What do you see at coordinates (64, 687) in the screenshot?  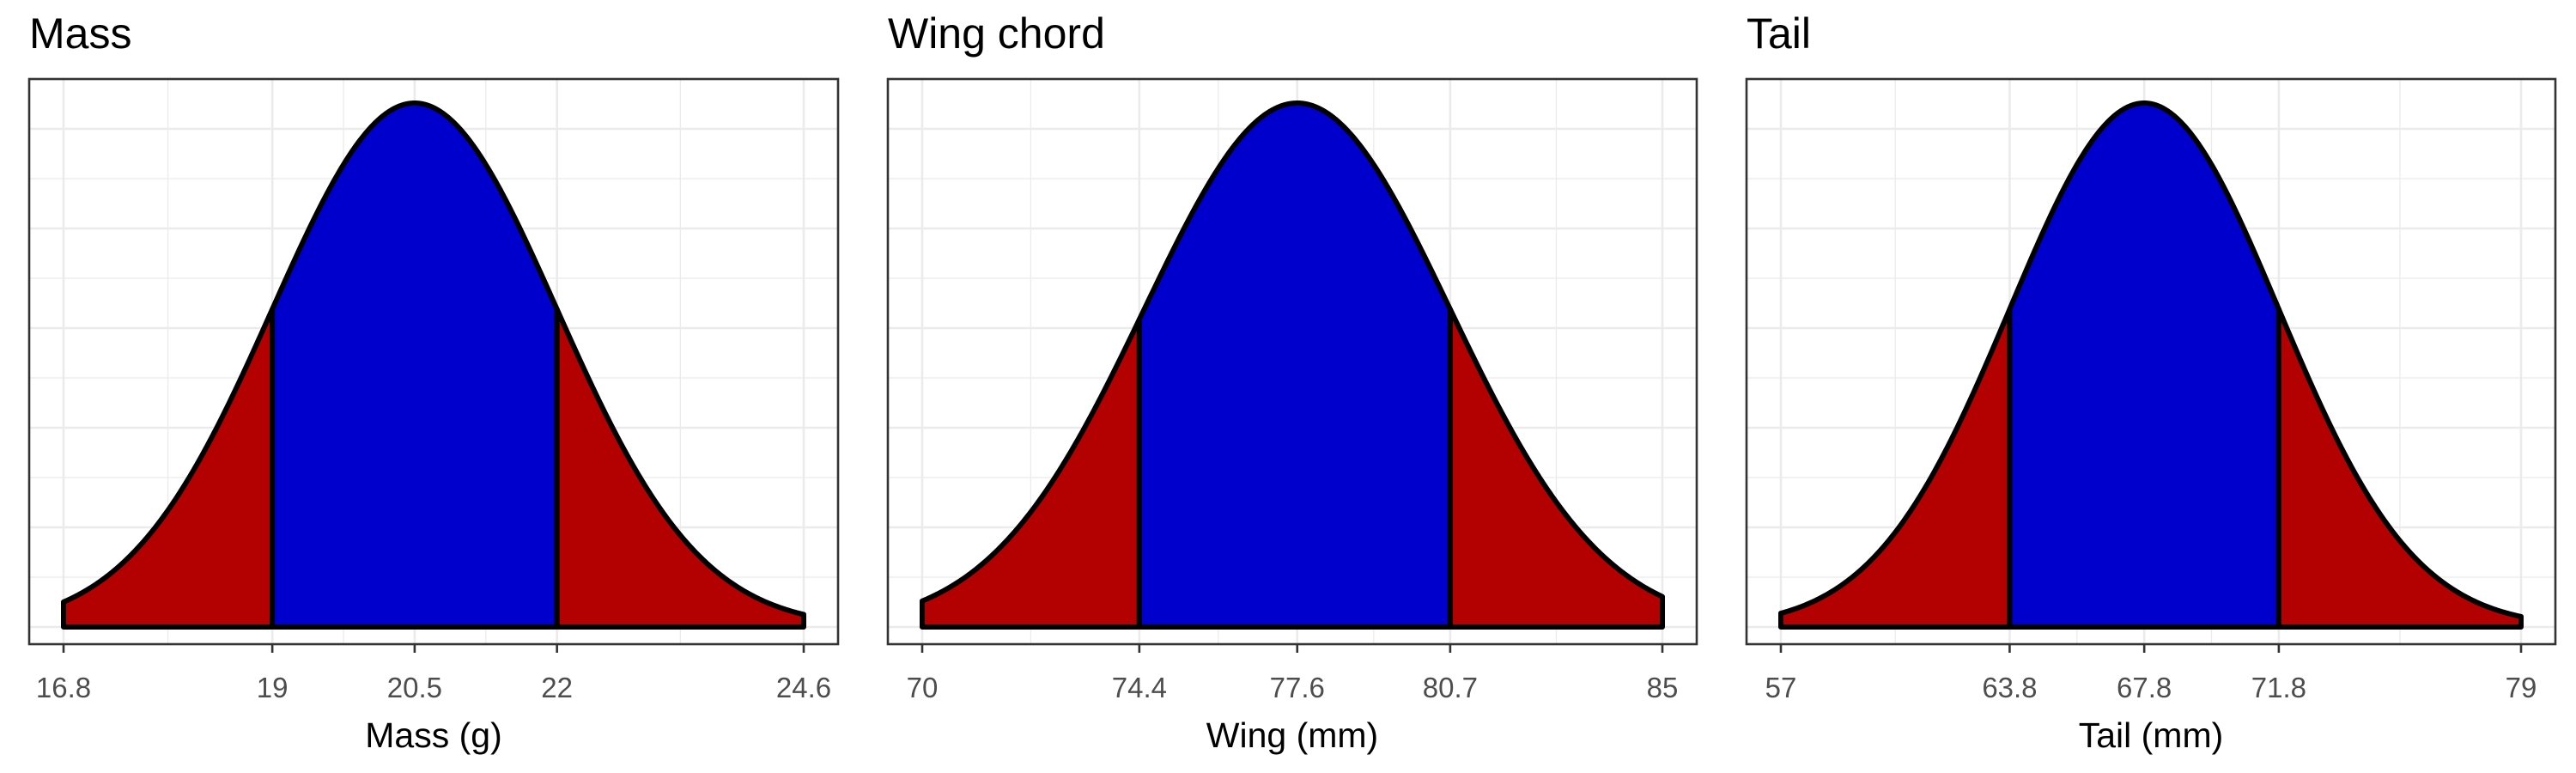 I see `x-tick-label: 16.8` at bounding box center [64, 687].